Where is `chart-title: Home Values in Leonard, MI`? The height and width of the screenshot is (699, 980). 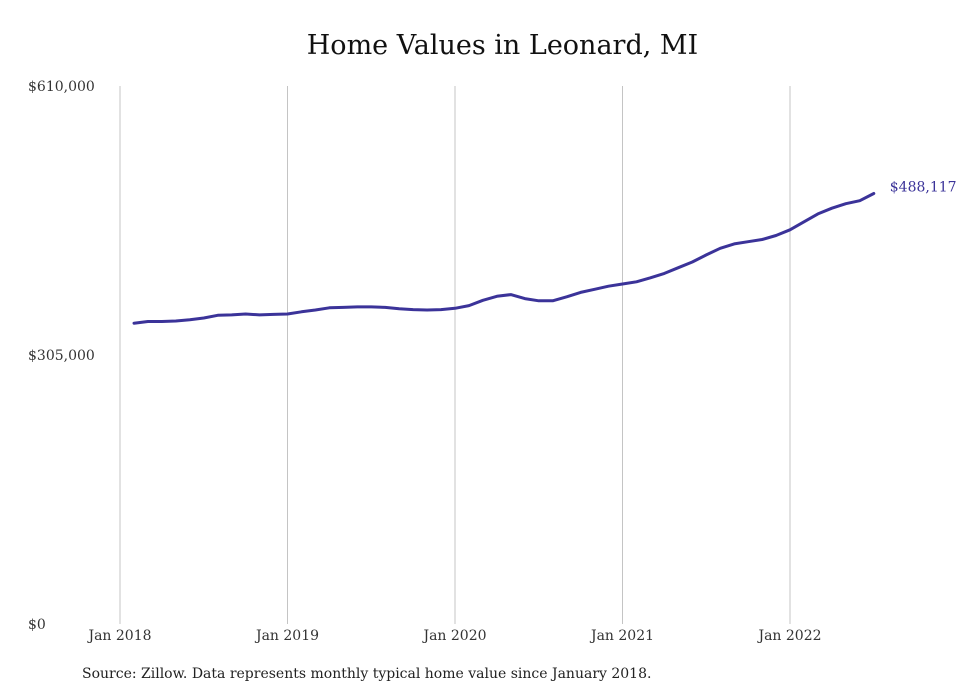 chart-title: Home Values in Leonard, MI is located at coordinates (502, 45).